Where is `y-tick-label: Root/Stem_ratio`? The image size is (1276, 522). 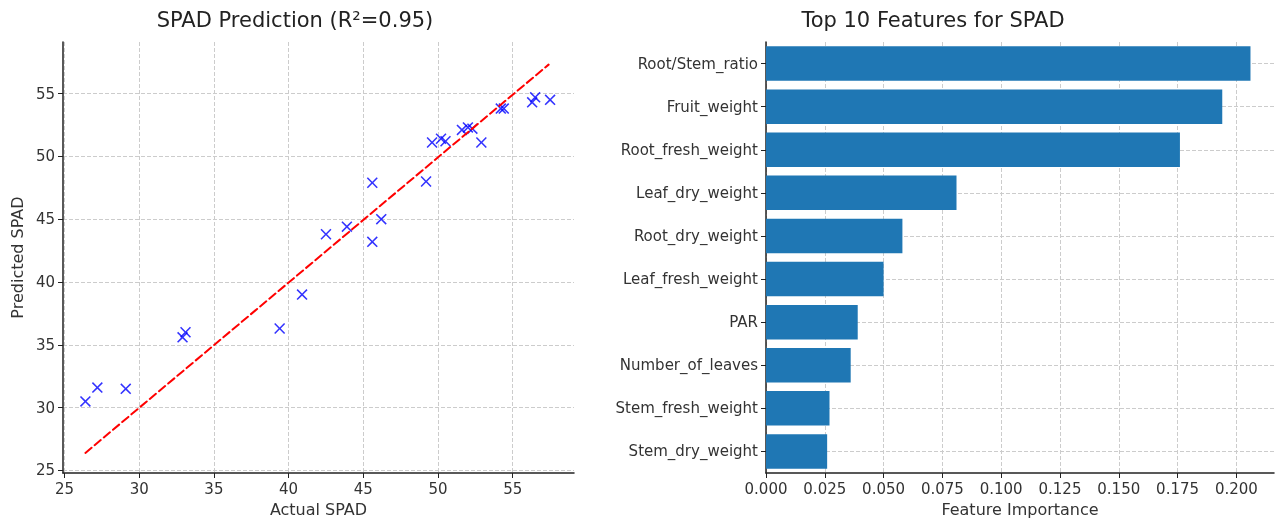 y-tick-label: Root/Stem_ratio is located at coordinates (697, 64).